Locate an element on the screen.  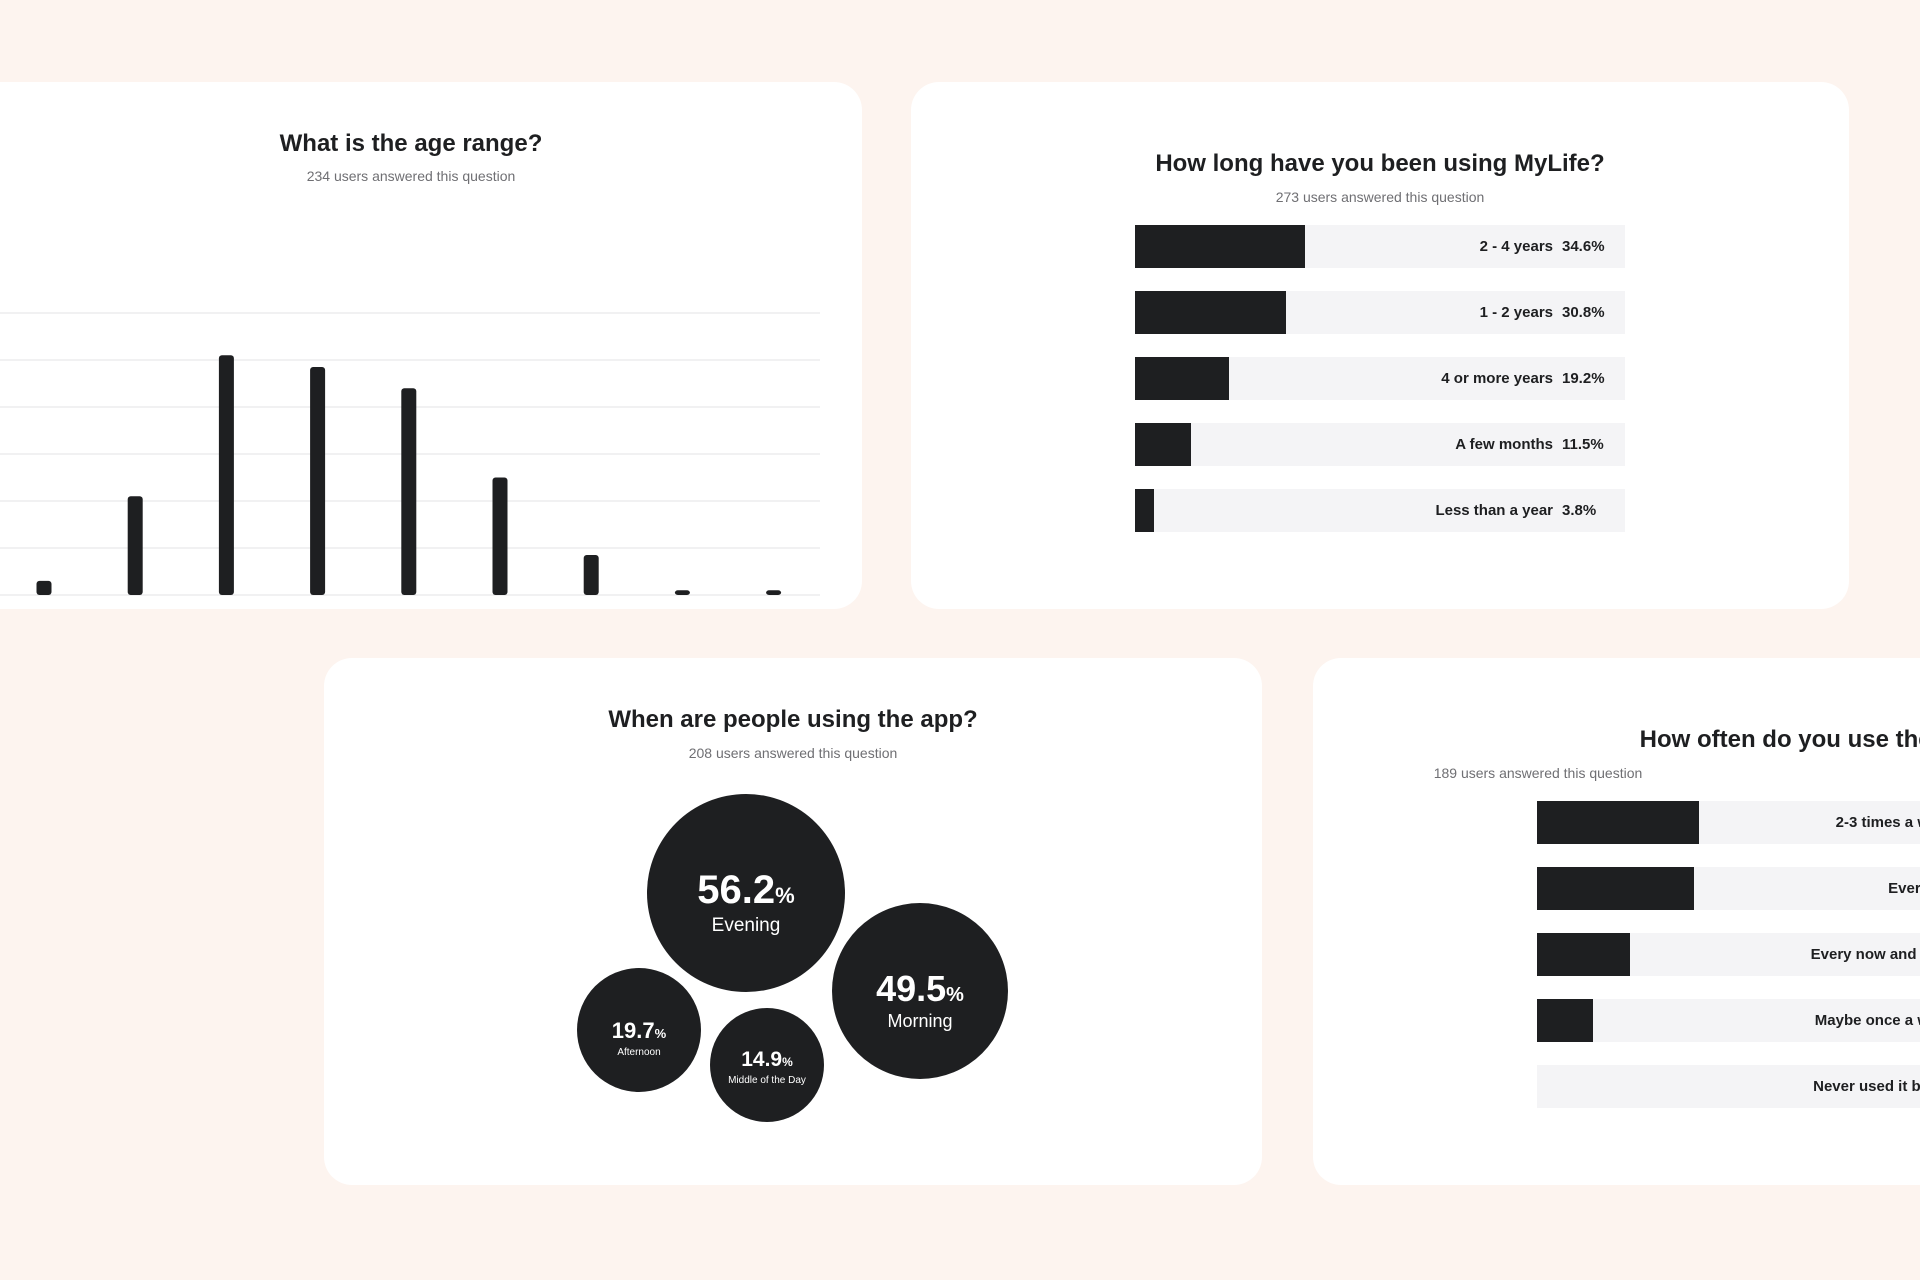
bubble-afternoon-unit: % is located at coordinates (661, 1033).